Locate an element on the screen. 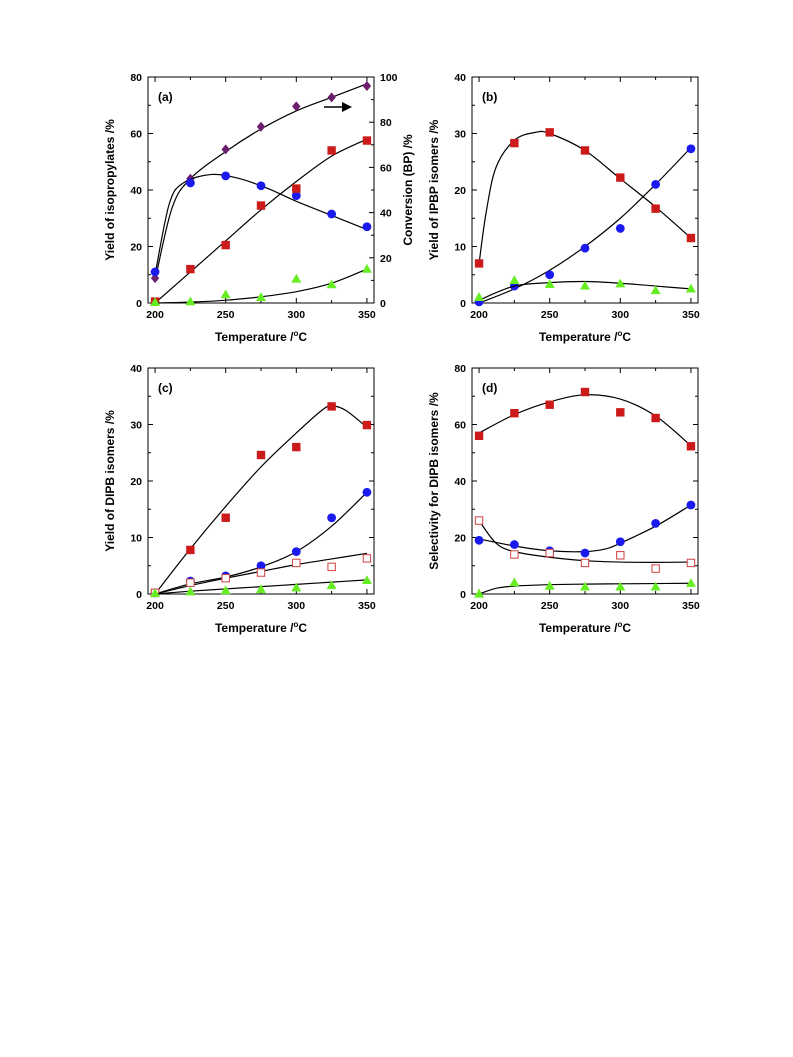 The image size is (793, 1057). y-axis-label: Selectivity for DIPB isomers /% is located at coordinates (434, 481).